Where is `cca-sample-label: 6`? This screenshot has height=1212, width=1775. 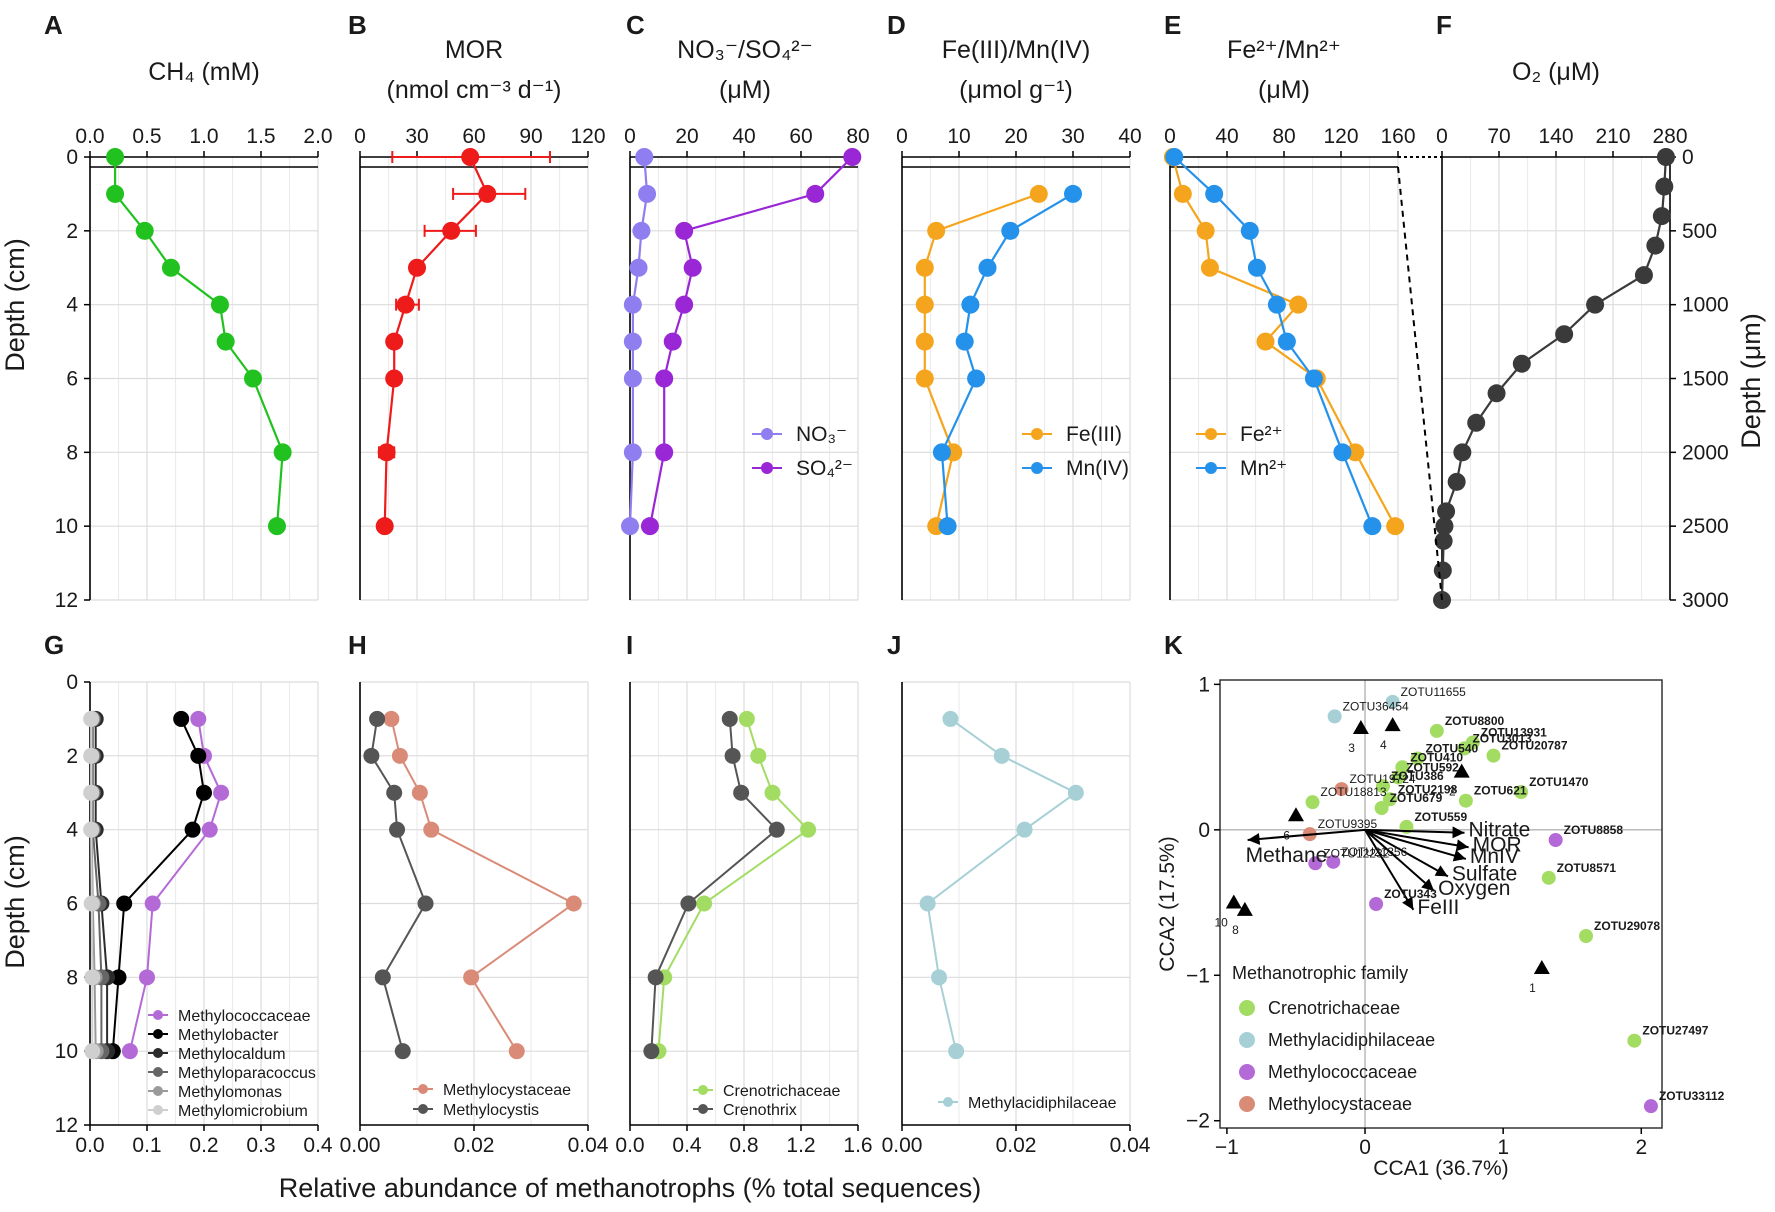
cca-sample-label: 6 is located at coordinates (1286, 835).